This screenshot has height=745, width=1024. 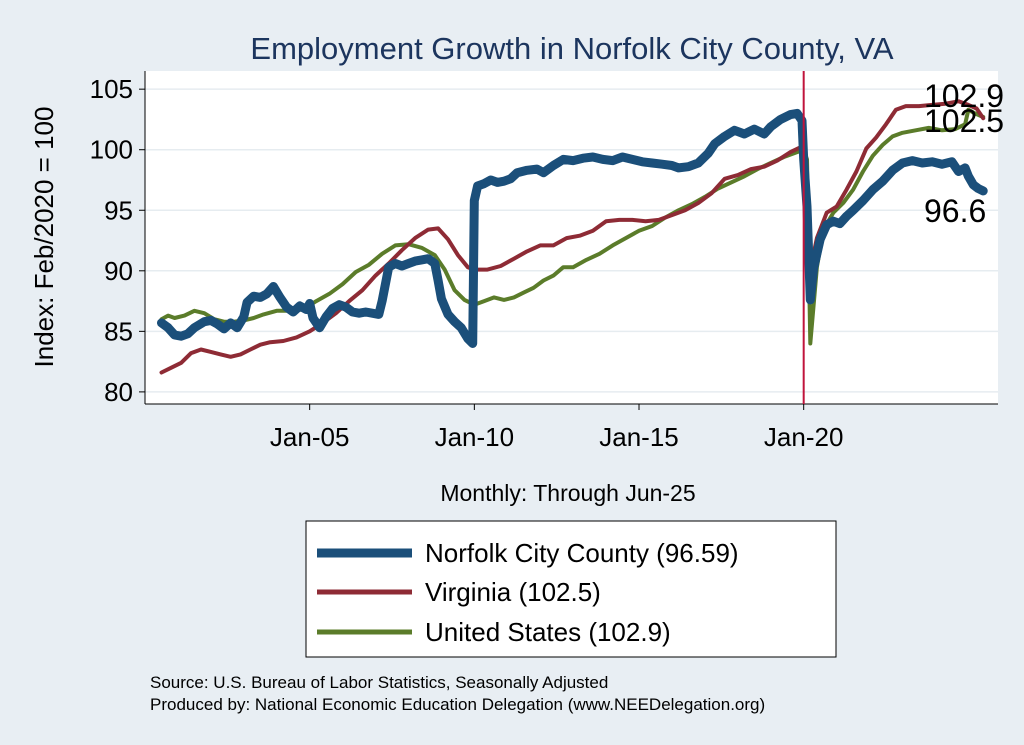 What do you see at coordinates (475, 437) in the screenshot?
I see `x-tick-label-Jan-10: Jan-10` at bounding box center [475, 437].